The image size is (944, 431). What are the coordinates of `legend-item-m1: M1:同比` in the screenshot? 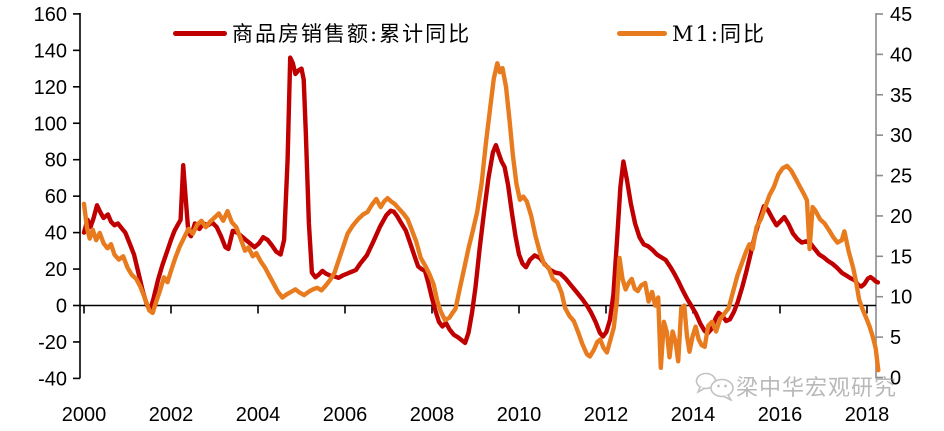 It's located at (691, 33).